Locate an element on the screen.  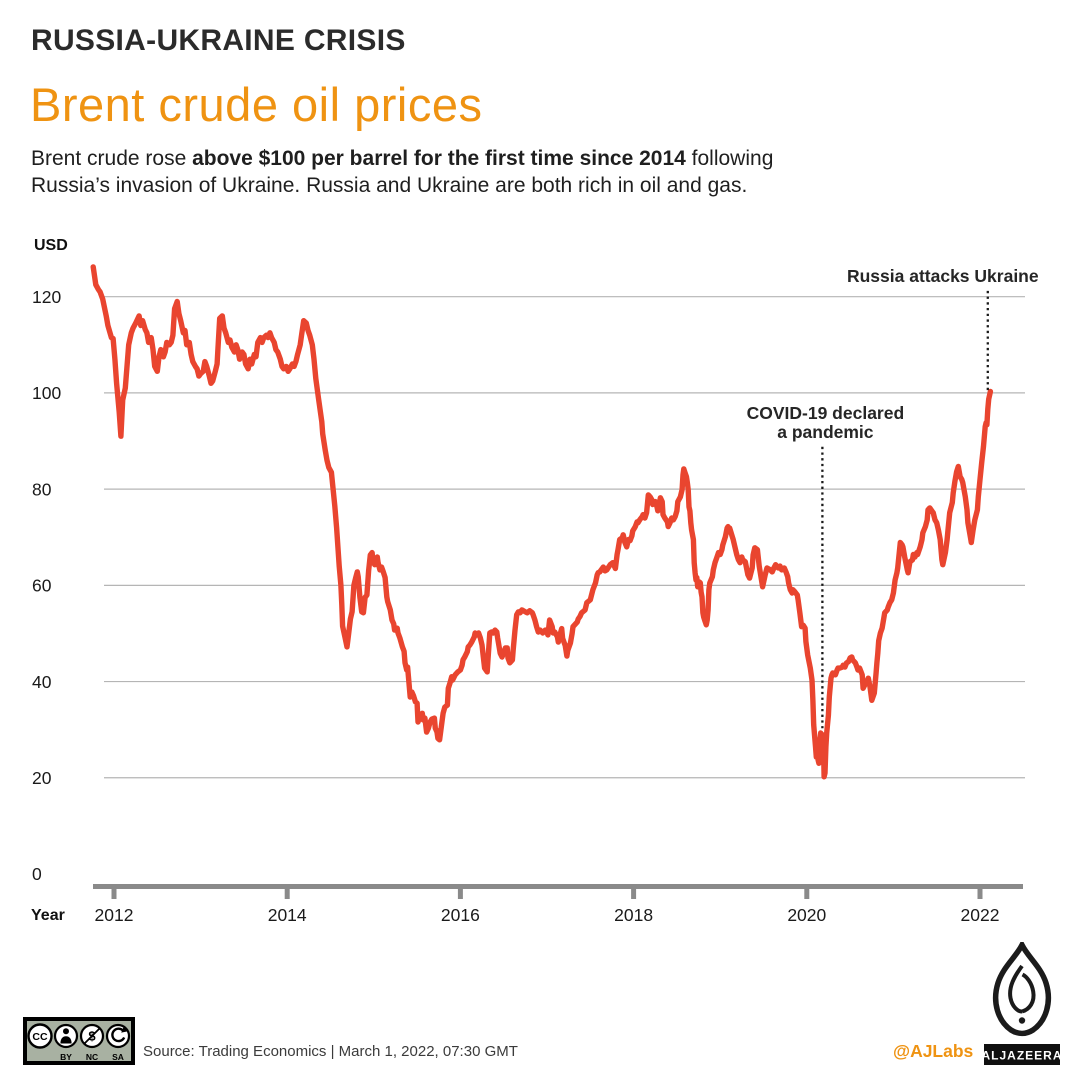
page-title: Brent crude oil prices is located at coordinates (256, 104).